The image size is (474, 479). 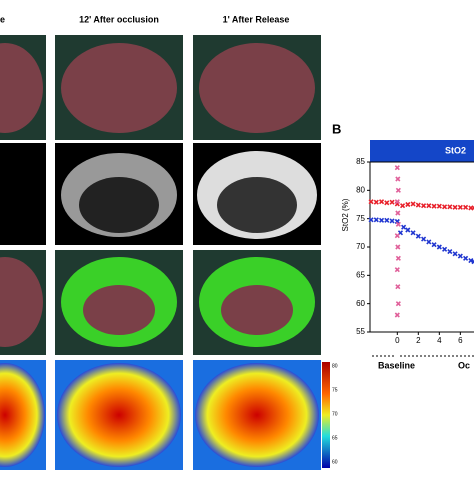 What do you see at coordinates (335, 414) in the screenshot?
I see `colorbar-tick-label: 70` at bounding box center [335, 414].